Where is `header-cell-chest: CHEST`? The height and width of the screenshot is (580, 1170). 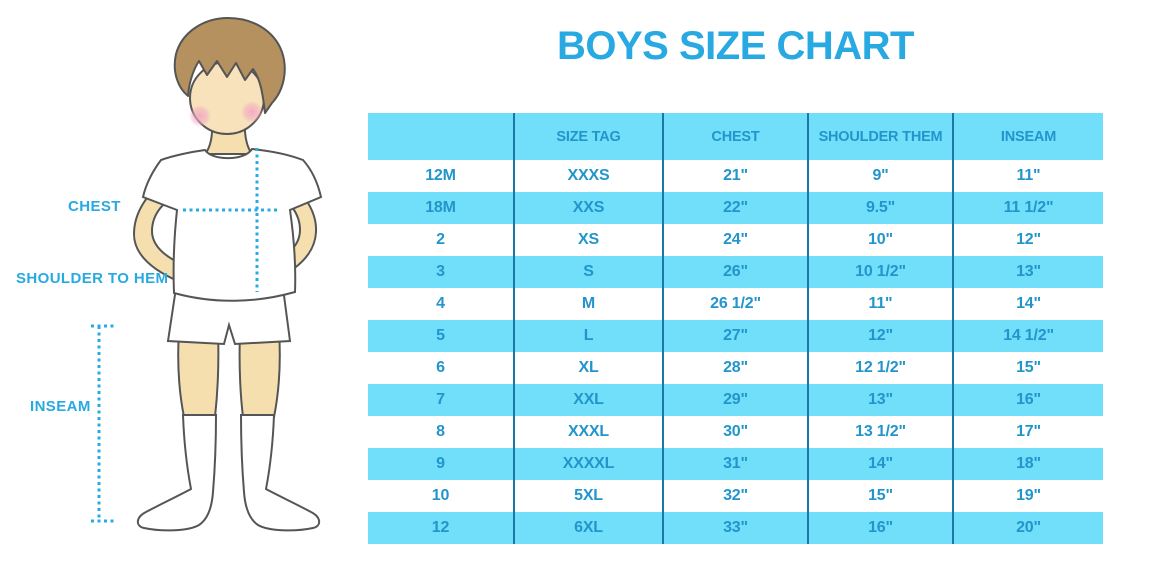
header-cell-chest: CHEST is located at coordinates (735, 136).